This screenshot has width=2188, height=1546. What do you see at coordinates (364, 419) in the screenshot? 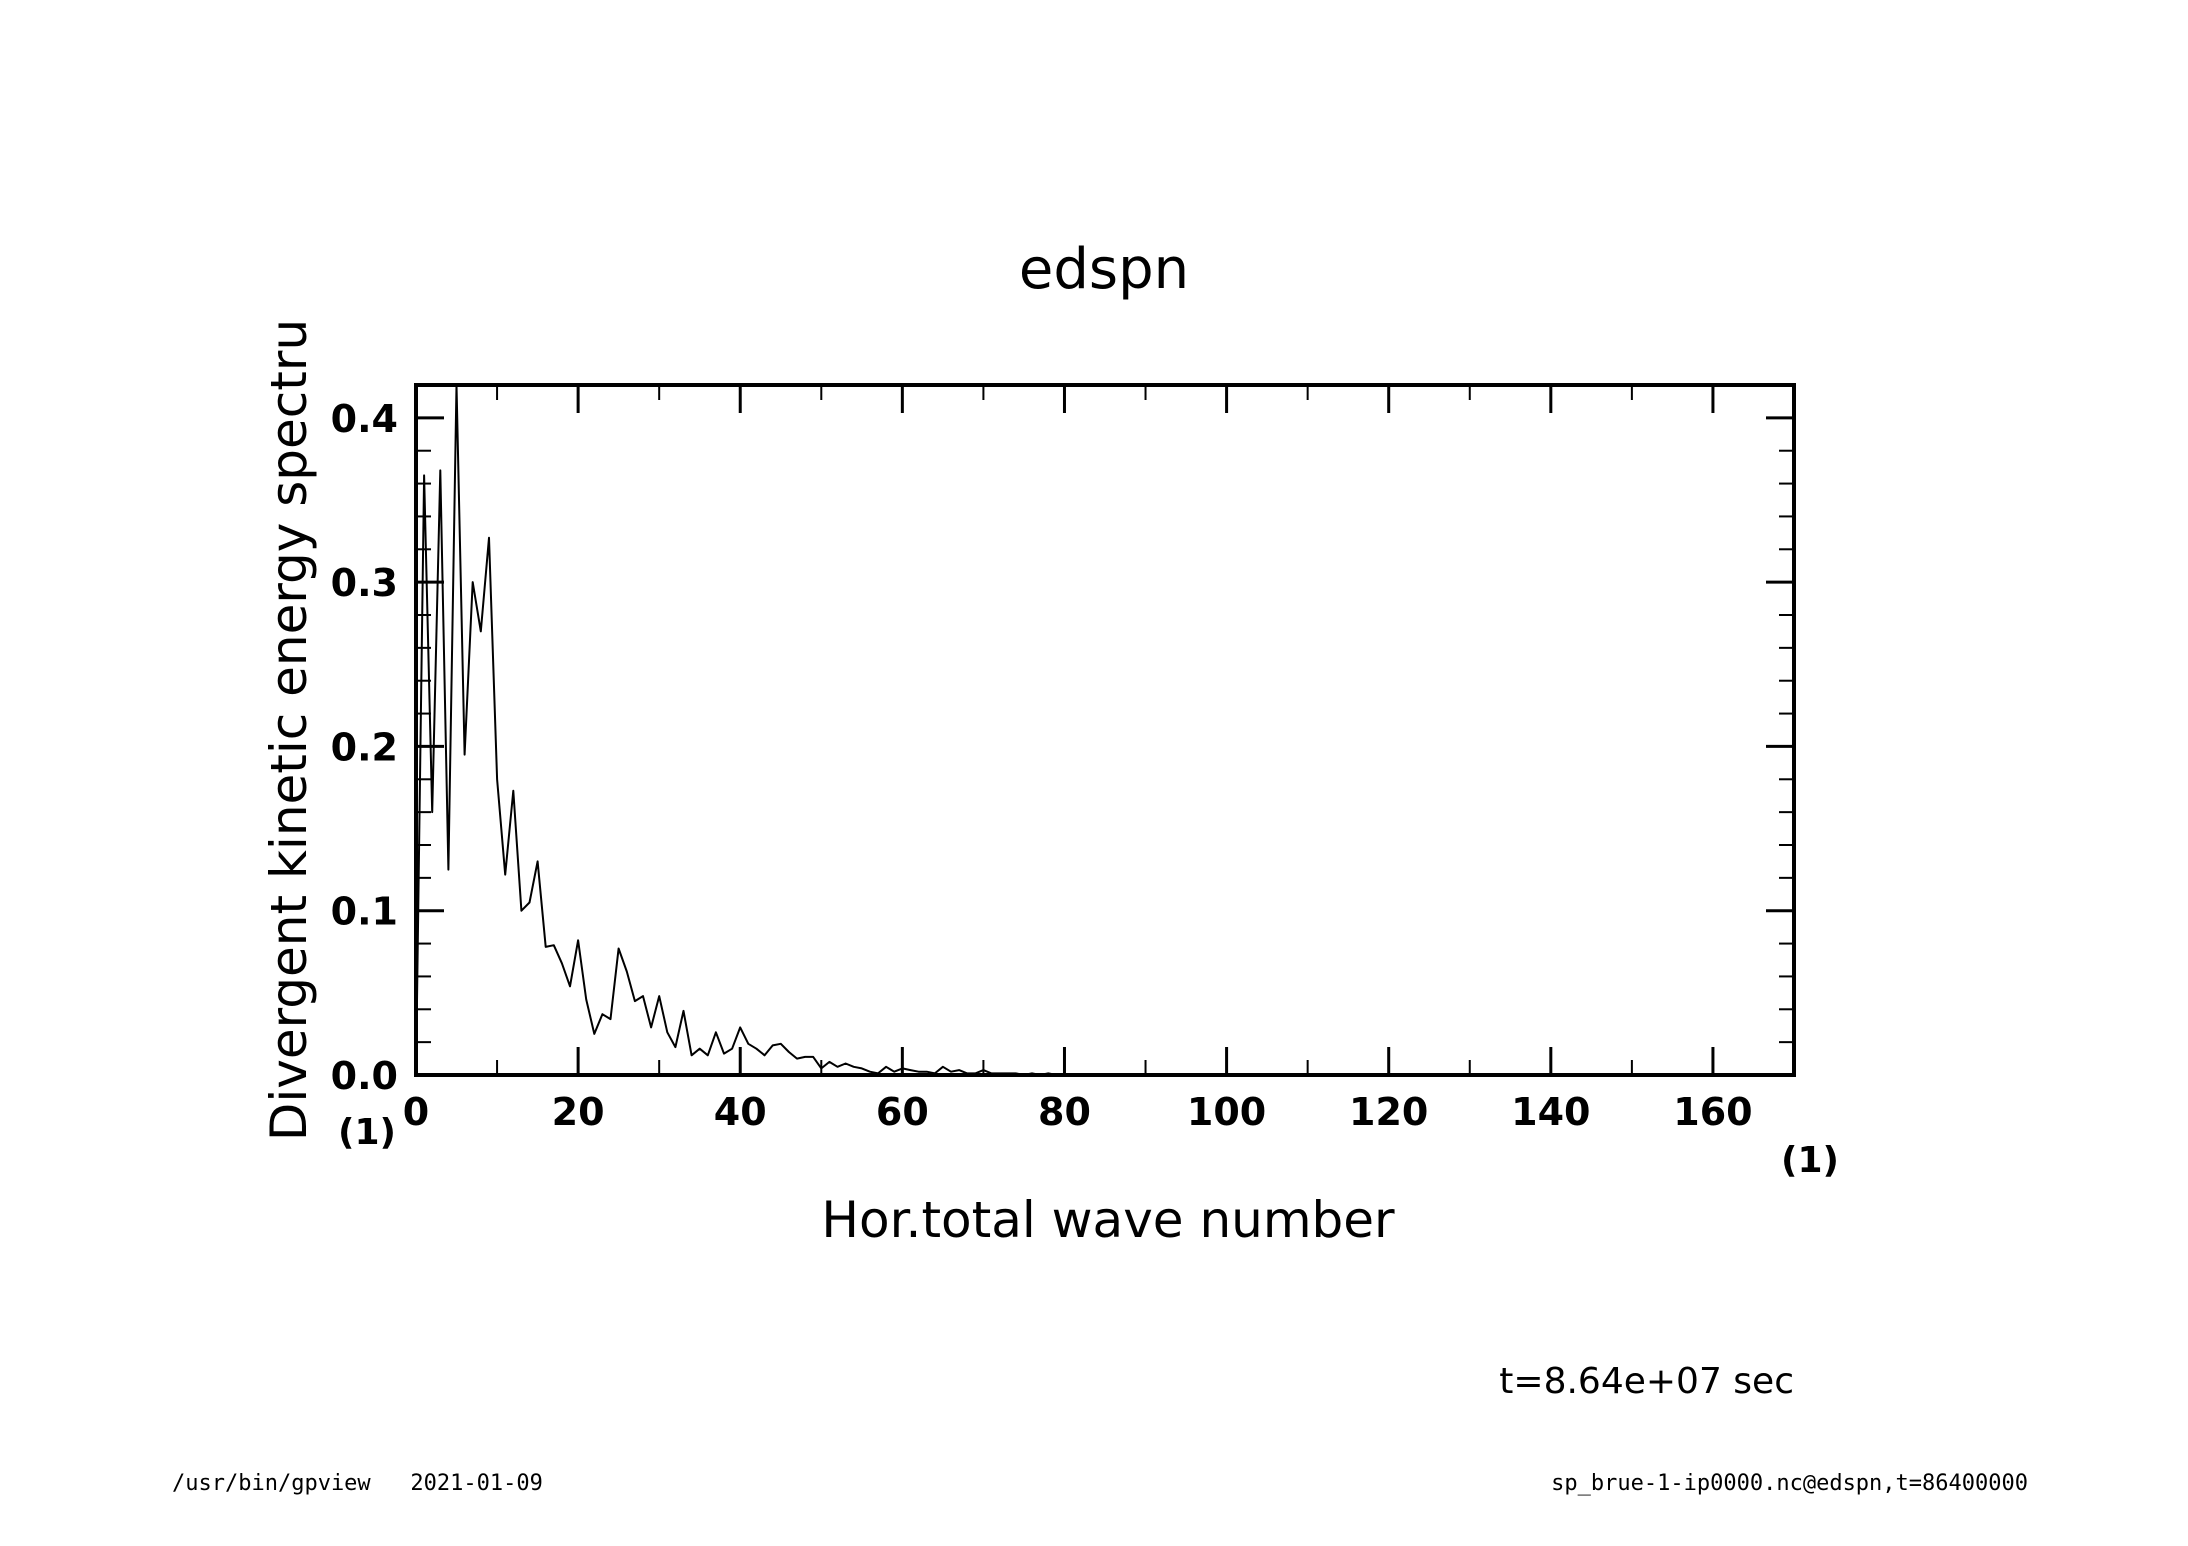
I see `y-tick-label: 0.4` at bounding box center [364, 419].